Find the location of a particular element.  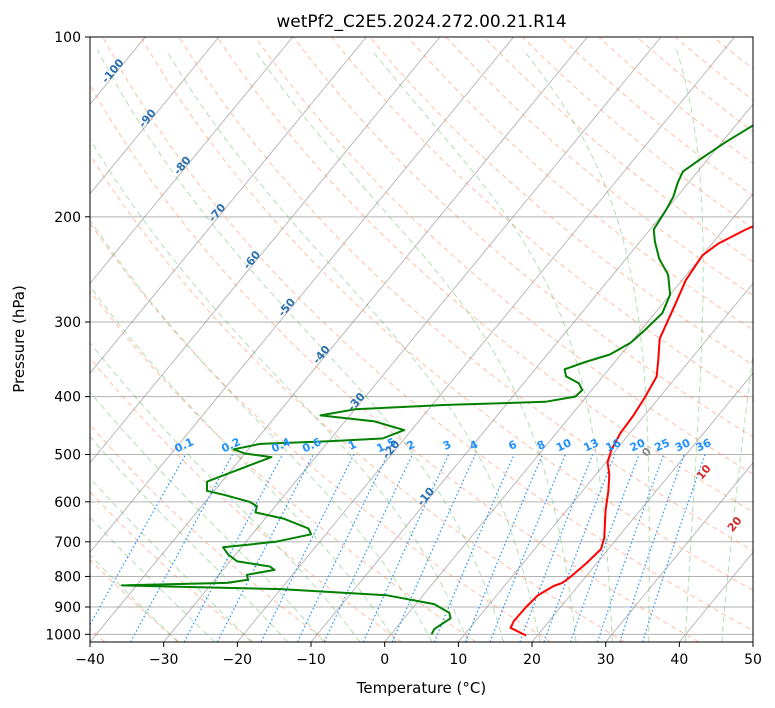

moist-adiabat--5 is located at coordinates (225, 491).